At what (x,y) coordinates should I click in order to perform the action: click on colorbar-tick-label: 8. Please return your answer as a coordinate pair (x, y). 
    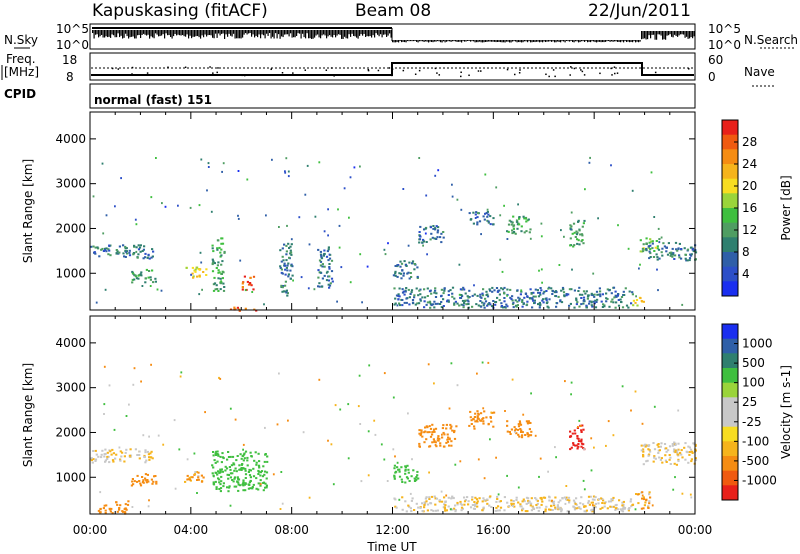
    Looking at the image, I should click on (746, 252).